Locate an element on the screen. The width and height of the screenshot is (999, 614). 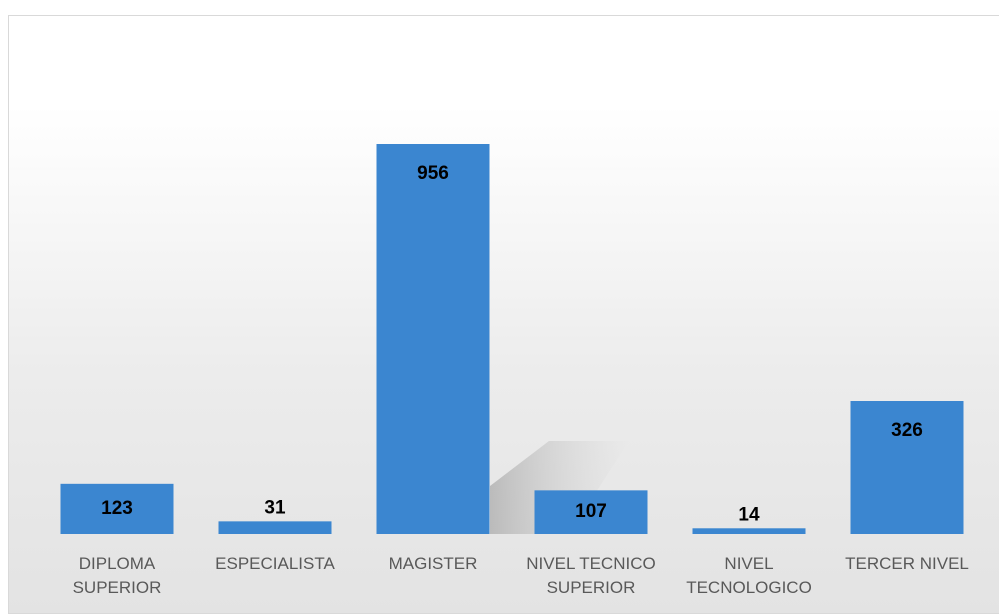
value-label: 123 is located at coordinates (117, 508).